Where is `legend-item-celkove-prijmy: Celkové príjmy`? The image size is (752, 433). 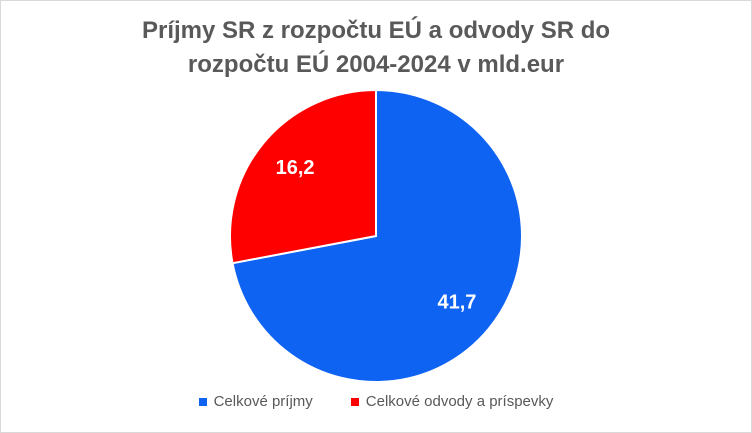 legend-item-celkove-prijmy: Celkové príjmy is located at coordinates (255, 401).